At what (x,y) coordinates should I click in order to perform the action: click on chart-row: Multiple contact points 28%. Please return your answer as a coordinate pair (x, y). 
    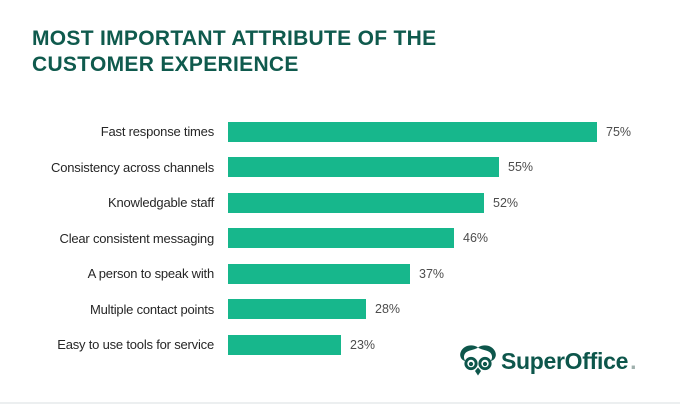
    Looking at the image, I should click on (340, 310).